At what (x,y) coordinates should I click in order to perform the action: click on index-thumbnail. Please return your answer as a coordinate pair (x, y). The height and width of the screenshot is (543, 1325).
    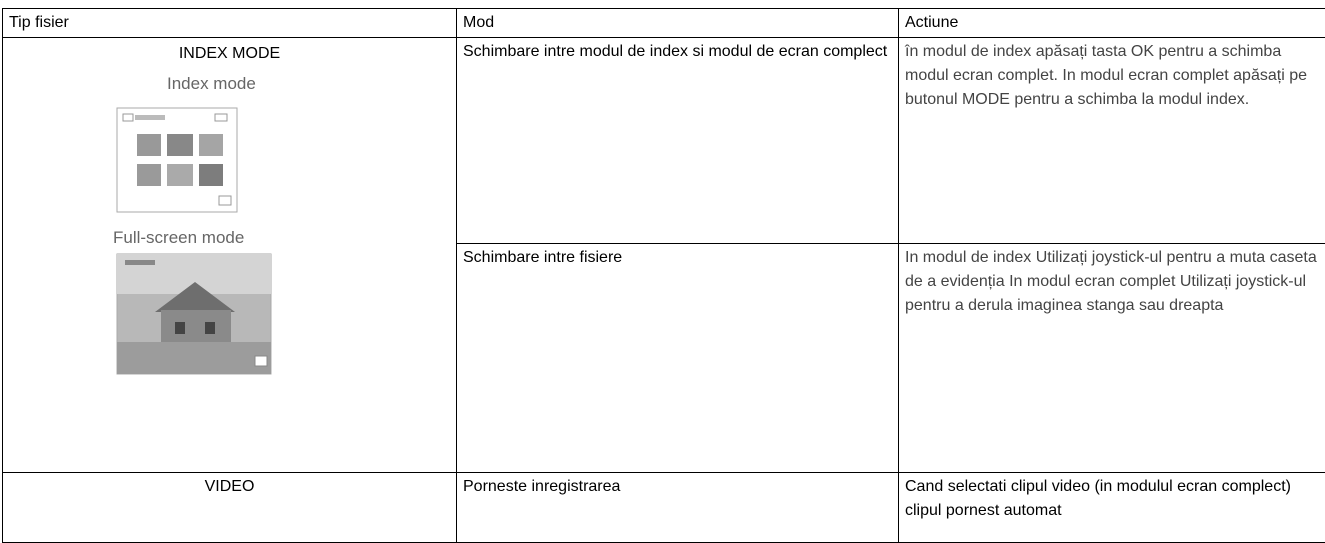
    Looking at the image, I should click on (178, 161).